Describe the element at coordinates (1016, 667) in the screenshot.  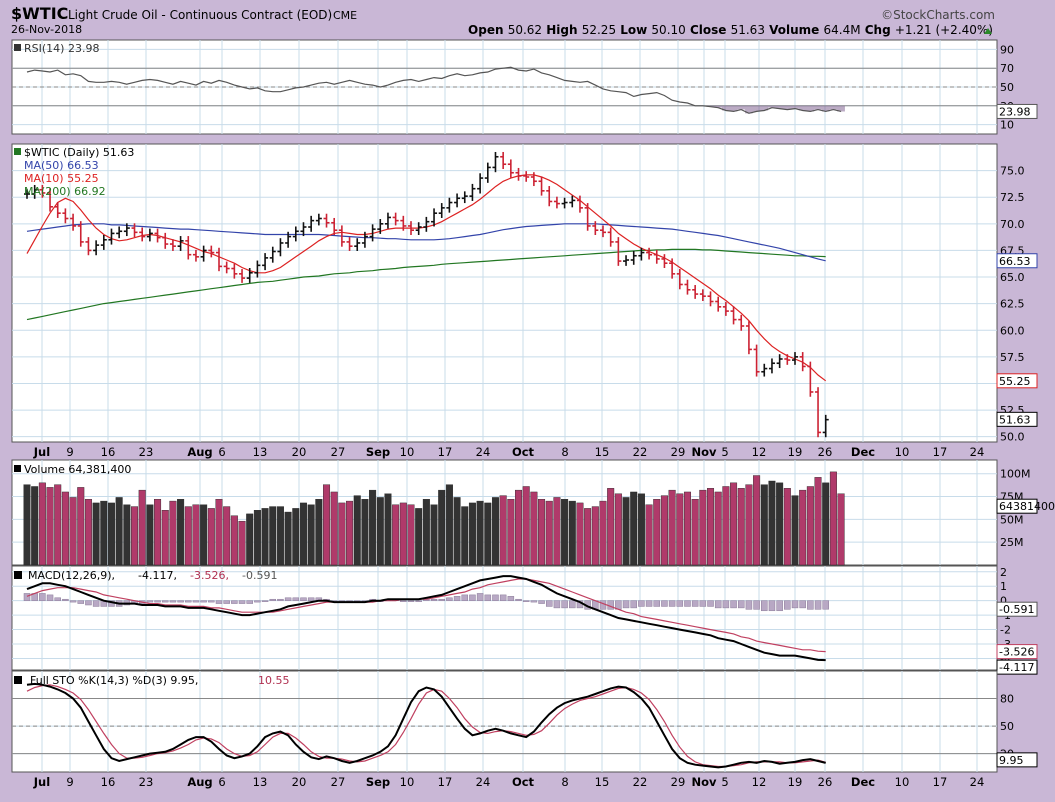
I see `macd-value-value-tag-label: -4.117` at that location.